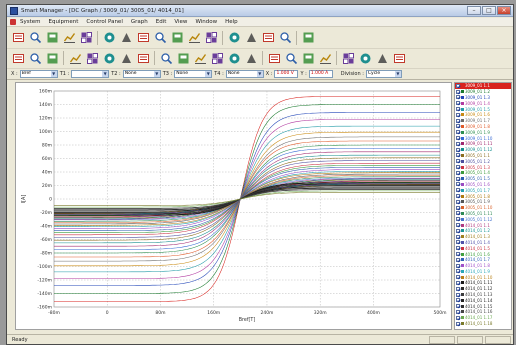  I want to click on series-list-item: 3005_01 1.10, so click(483, 208).